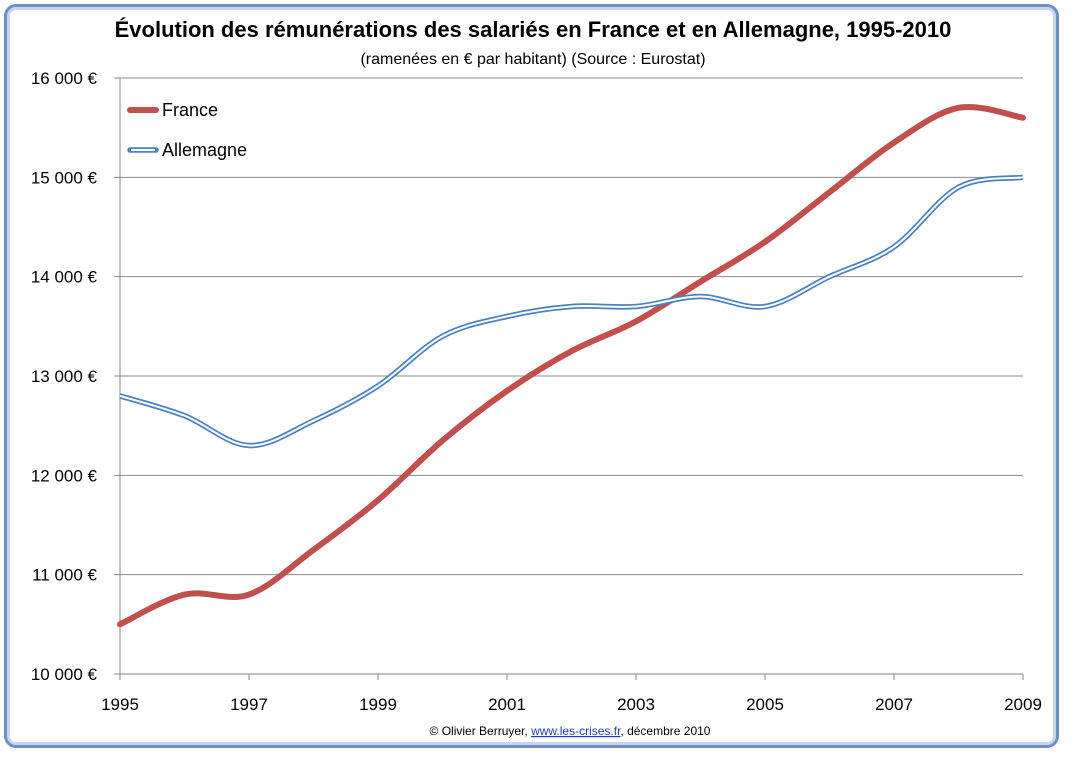  What do you see at coordinates (894, 704) in the screenshot?
I see `x-tick-label: 2007` at bounding box center [894, 704].